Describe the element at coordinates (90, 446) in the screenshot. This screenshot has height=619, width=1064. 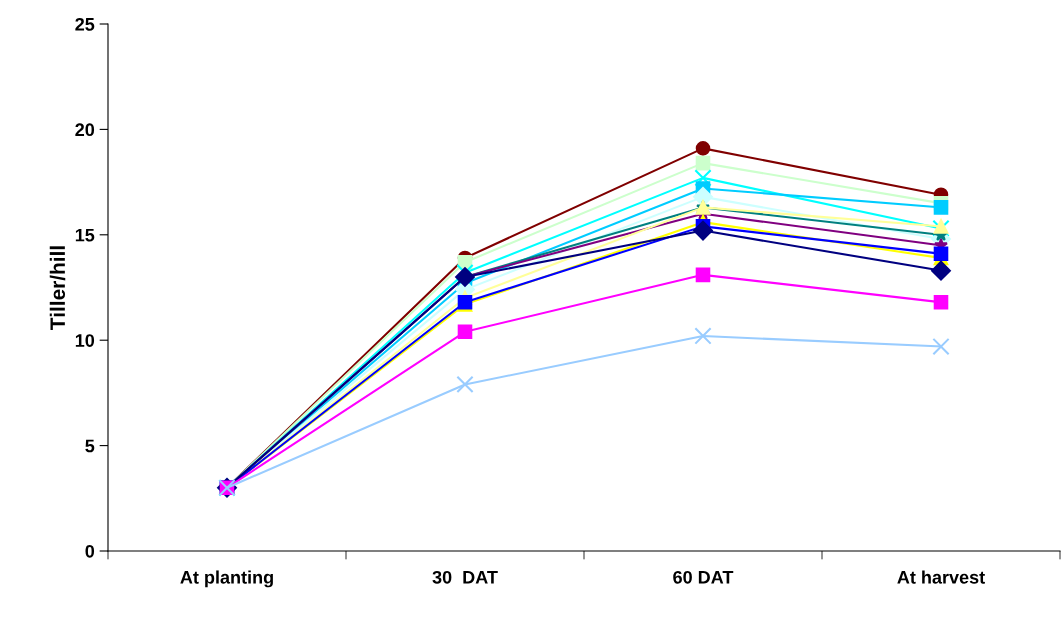
I see `y-tick-label: 5` at that location.